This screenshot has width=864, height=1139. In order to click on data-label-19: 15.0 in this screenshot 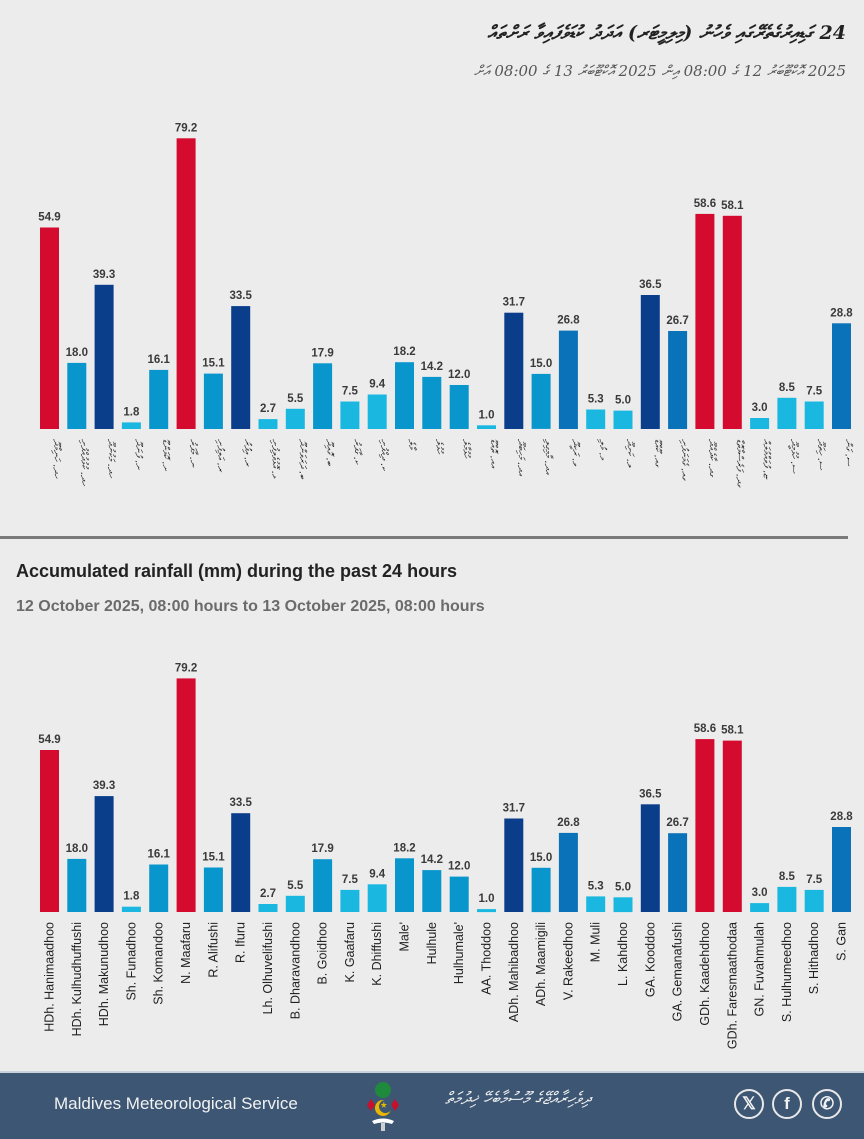, I will do `click(541, 364)`.